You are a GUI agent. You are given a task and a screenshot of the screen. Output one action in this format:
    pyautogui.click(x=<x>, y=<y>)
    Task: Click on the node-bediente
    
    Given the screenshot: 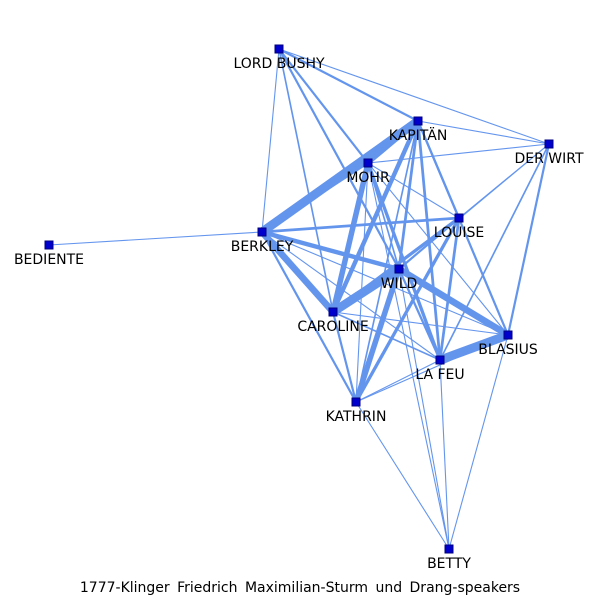 What is the action you would take?
    pyautogui.click(x=49, y=245)
    